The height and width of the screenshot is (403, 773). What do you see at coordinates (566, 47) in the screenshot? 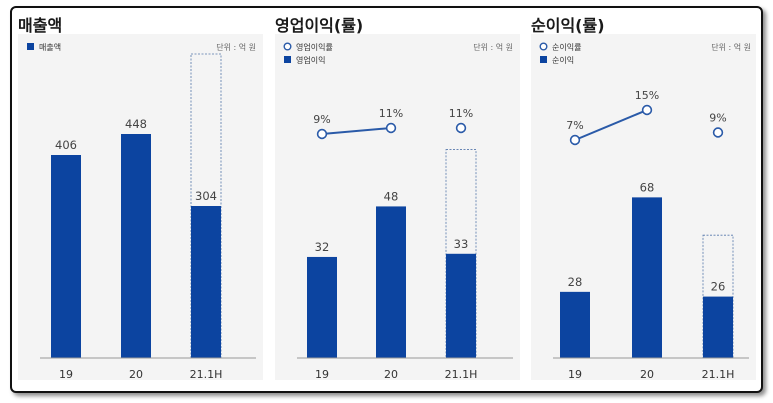
I see `legend-label: 순이익률` at bounding box center [566, 47].